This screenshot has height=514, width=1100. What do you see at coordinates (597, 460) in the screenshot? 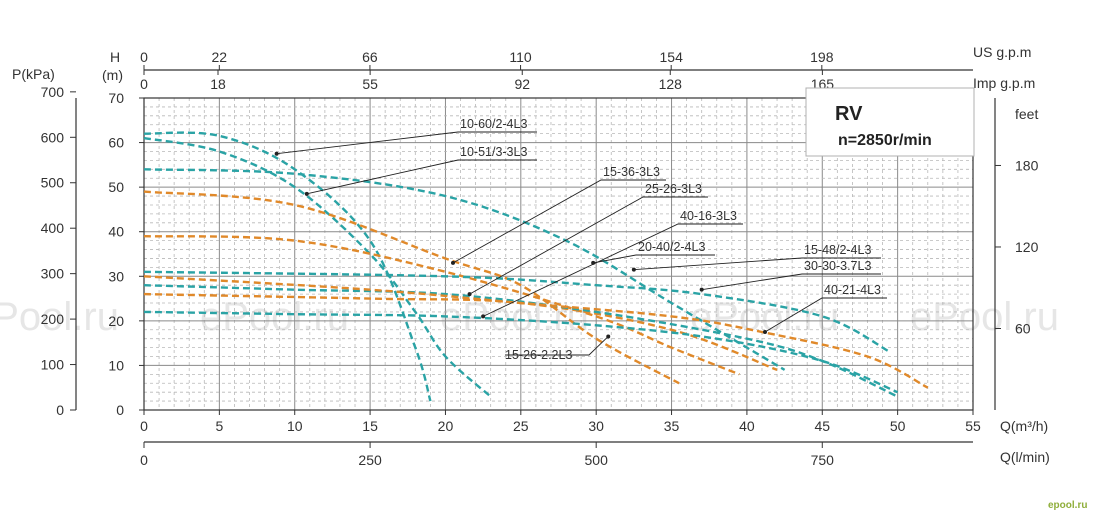
I see `lmin-tick-label: 500` at bounding box center [597, 460].